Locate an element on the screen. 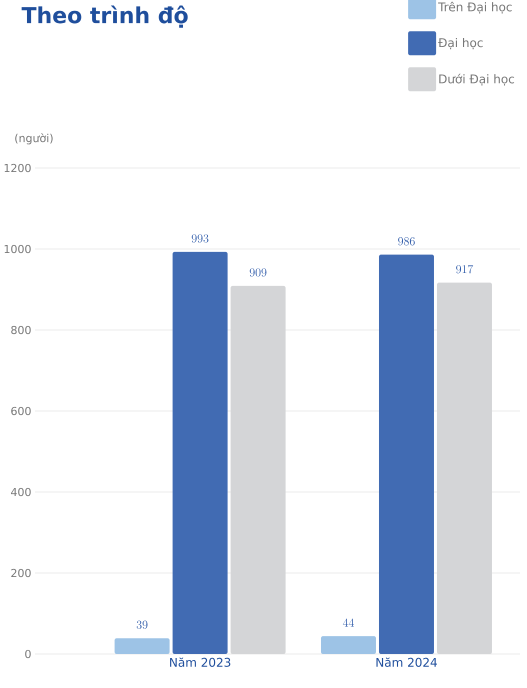  x-tick-label: Năm 2023 is located at coordinates (200, 662).